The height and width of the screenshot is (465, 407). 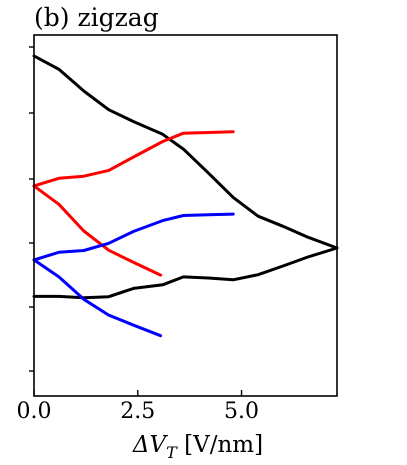 What do you see at coordinates (241, 411) in the screenshot?
I see `x-tick-label-3: 5.0` at bounding box center [241, 411].